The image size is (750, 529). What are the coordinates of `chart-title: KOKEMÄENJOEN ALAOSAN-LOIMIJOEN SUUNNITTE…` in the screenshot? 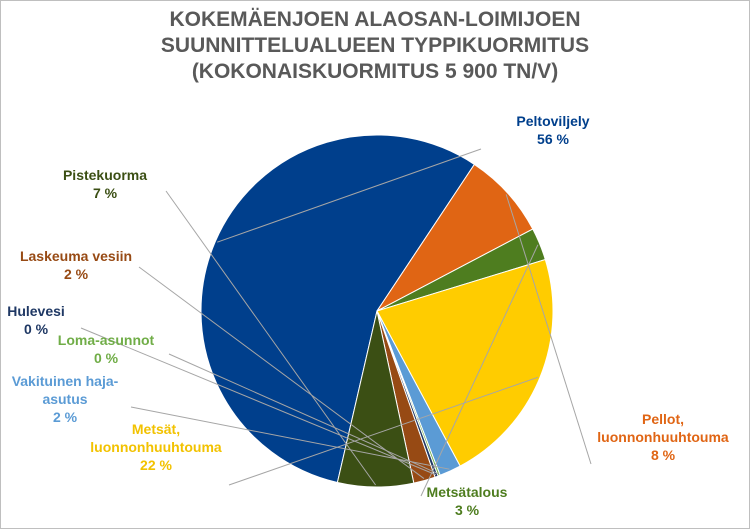 It's located at (375, 46).